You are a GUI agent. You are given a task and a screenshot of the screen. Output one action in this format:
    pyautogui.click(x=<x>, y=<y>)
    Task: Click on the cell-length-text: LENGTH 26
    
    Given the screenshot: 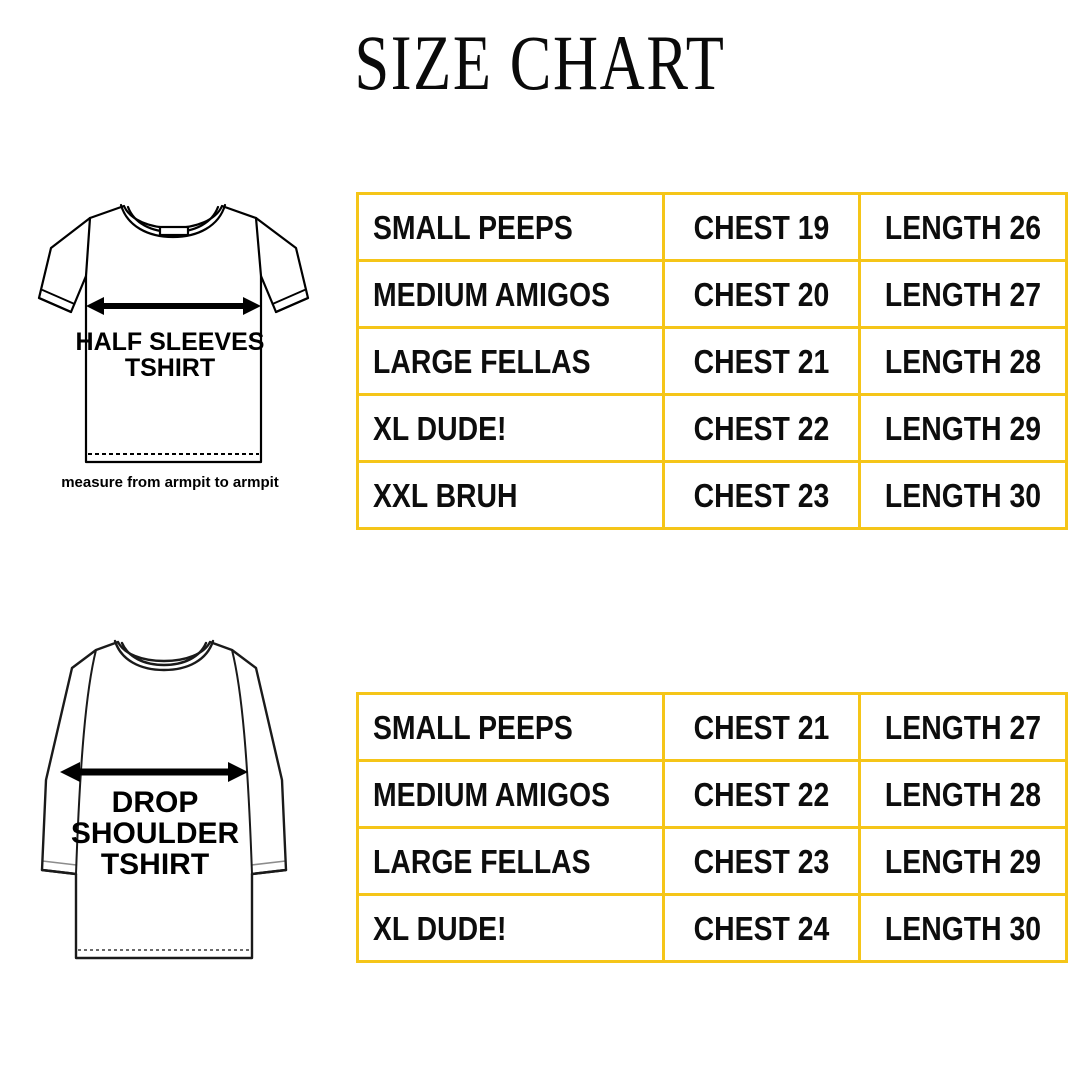 What is the action you would take?
    pyautogui.click(x=963, y=227)
    